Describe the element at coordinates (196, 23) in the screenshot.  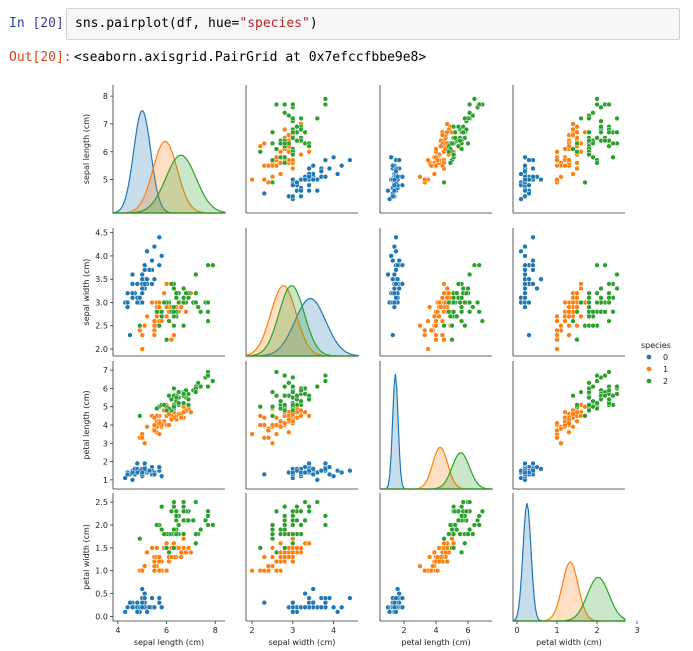
I see `code-line: sns.pairplot(df, hue="species")` at that location.